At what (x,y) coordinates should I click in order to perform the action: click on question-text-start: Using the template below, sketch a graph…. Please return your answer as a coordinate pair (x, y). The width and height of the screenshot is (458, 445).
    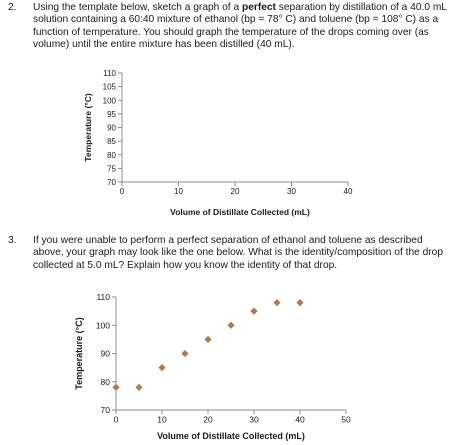
    Looking at the image, I should click on (137, 7).